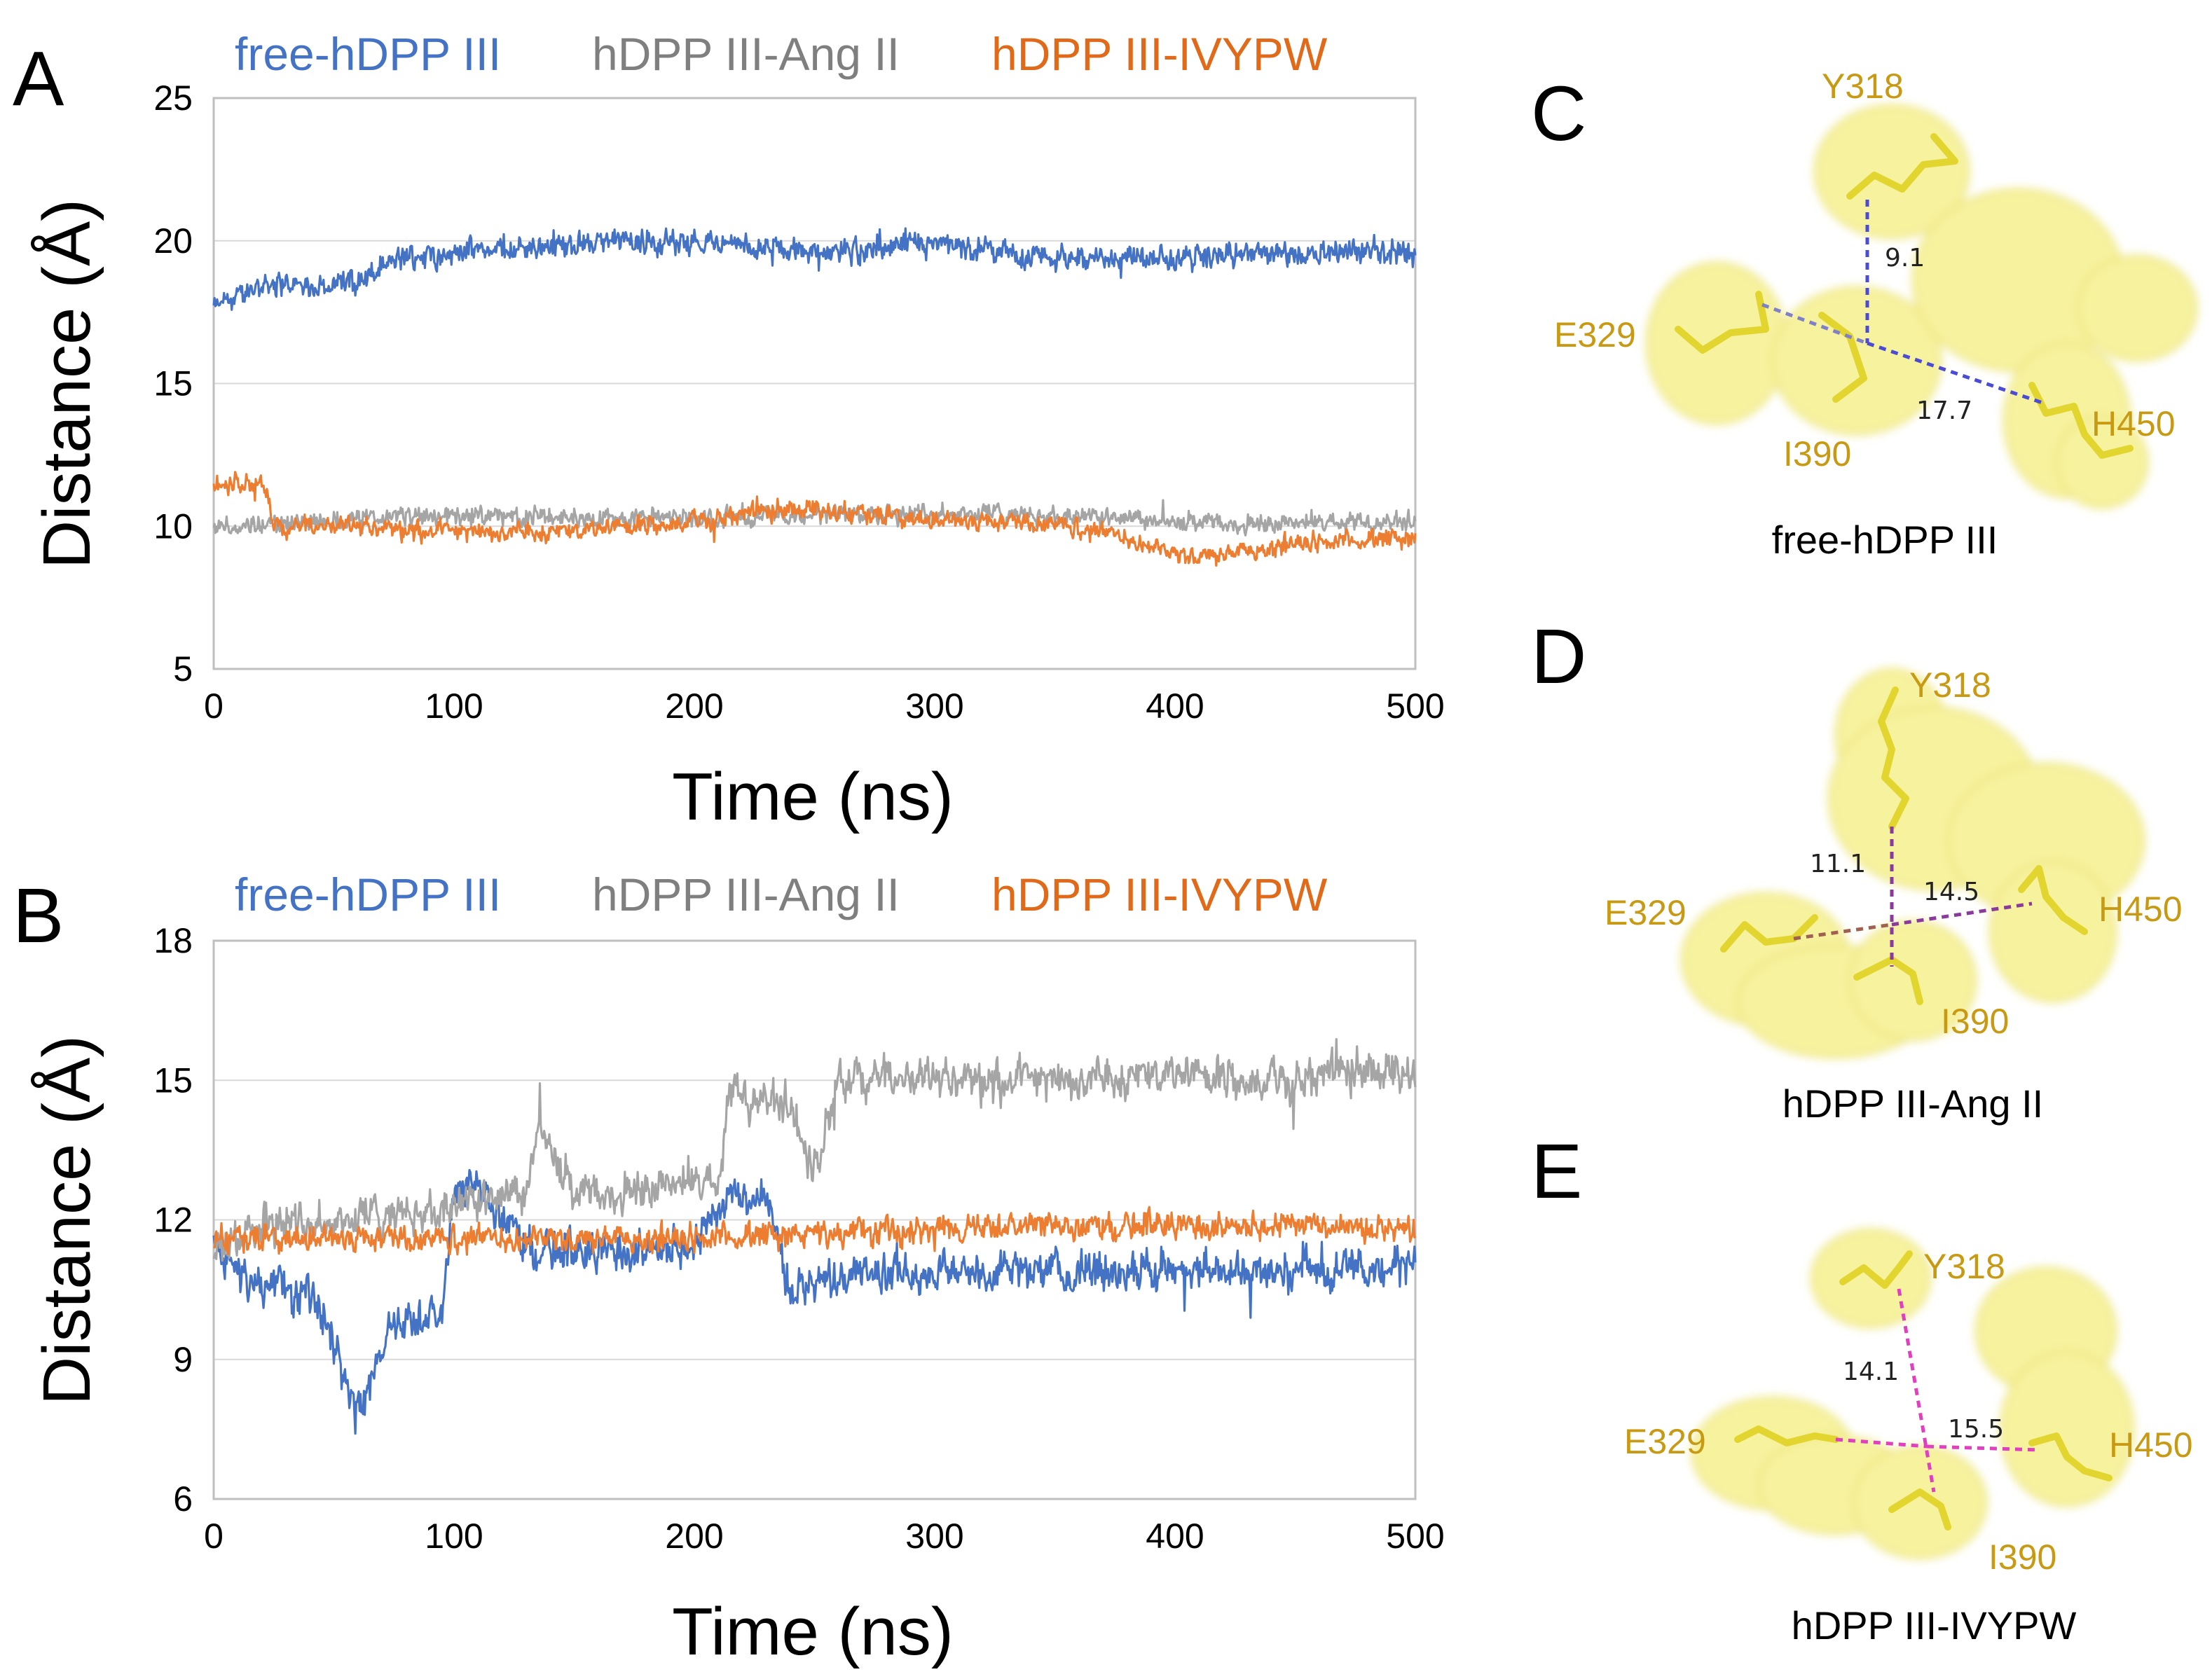  What do you see at coordinates (454, 706) in the screenshot?
I see `x-tick-label-a-1: 100` at bounding box center [454, 706].